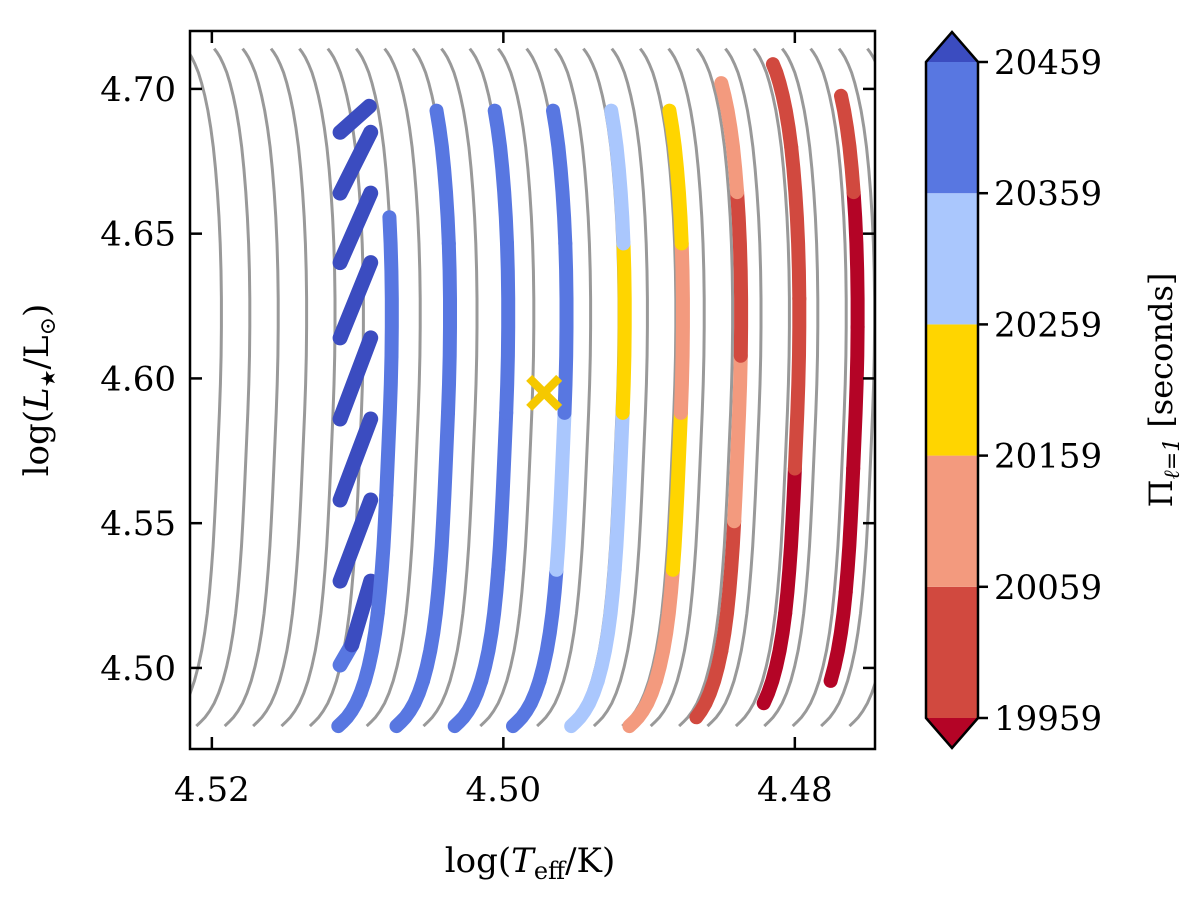 Image resolution: width=1200 pixels, height=900 pixels. Describe the element at coordinates (1048, 325) in the screenshot. I see `colorbar-tick-label: 20259` at that location.